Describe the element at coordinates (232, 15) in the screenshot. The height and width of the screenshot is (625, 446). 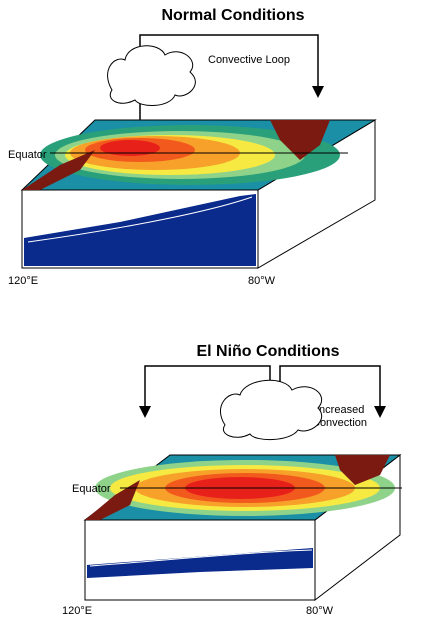
I see `panel-title: Normal Conditions` at that location.